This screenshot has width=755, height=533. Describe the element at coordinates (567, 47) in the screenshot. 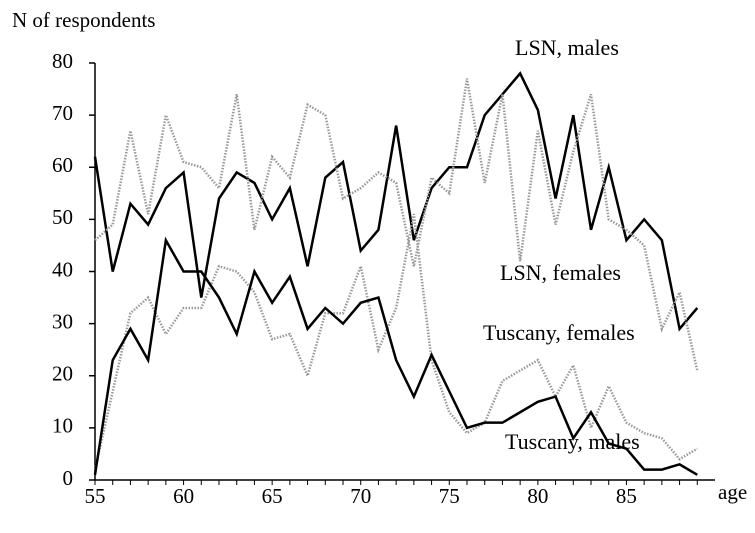

I see `series-label: LSN, males` at that location.